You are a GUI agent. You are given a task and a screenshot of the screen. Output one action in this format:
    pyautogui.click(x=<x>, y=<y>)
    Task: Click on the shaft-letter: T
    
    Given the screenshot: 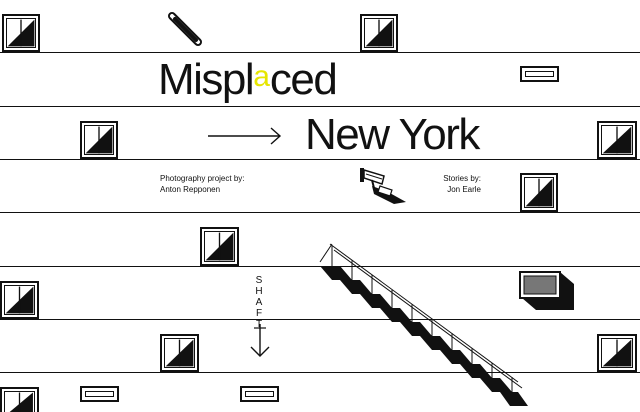 What is the action you would take?
    pyautogui.click(x=259, y=324)
    